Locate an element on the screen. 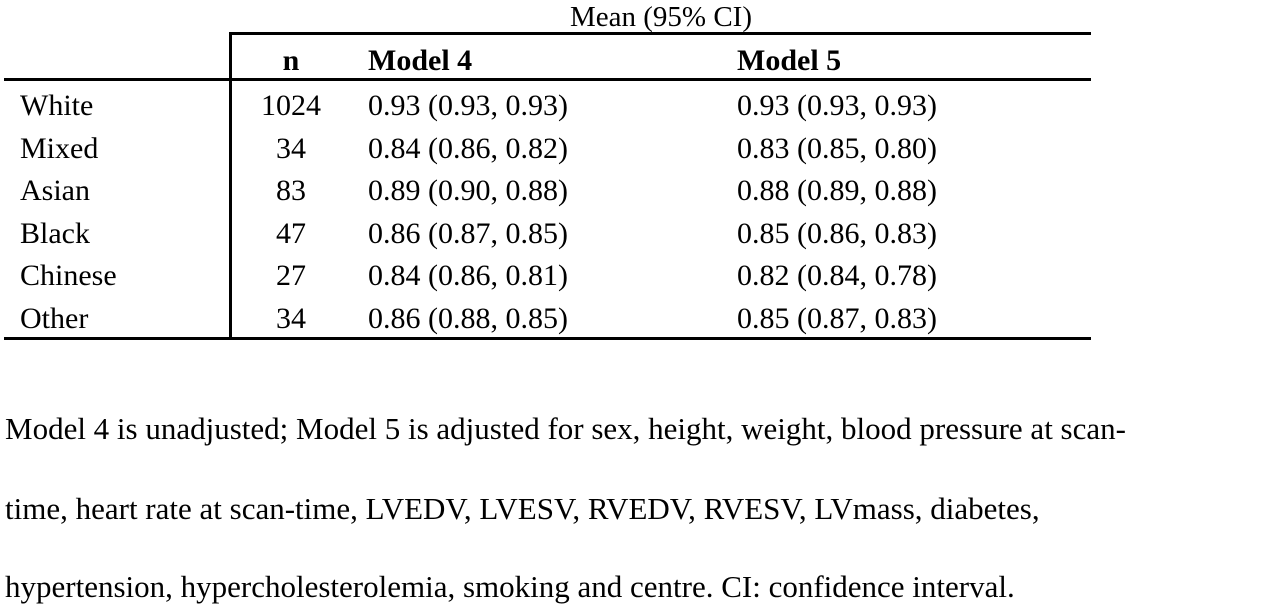 This screenshot has width=1280, height=611. row-model-4: 0.89 (0.90, 0.88) is located at coordinates (468, 190).